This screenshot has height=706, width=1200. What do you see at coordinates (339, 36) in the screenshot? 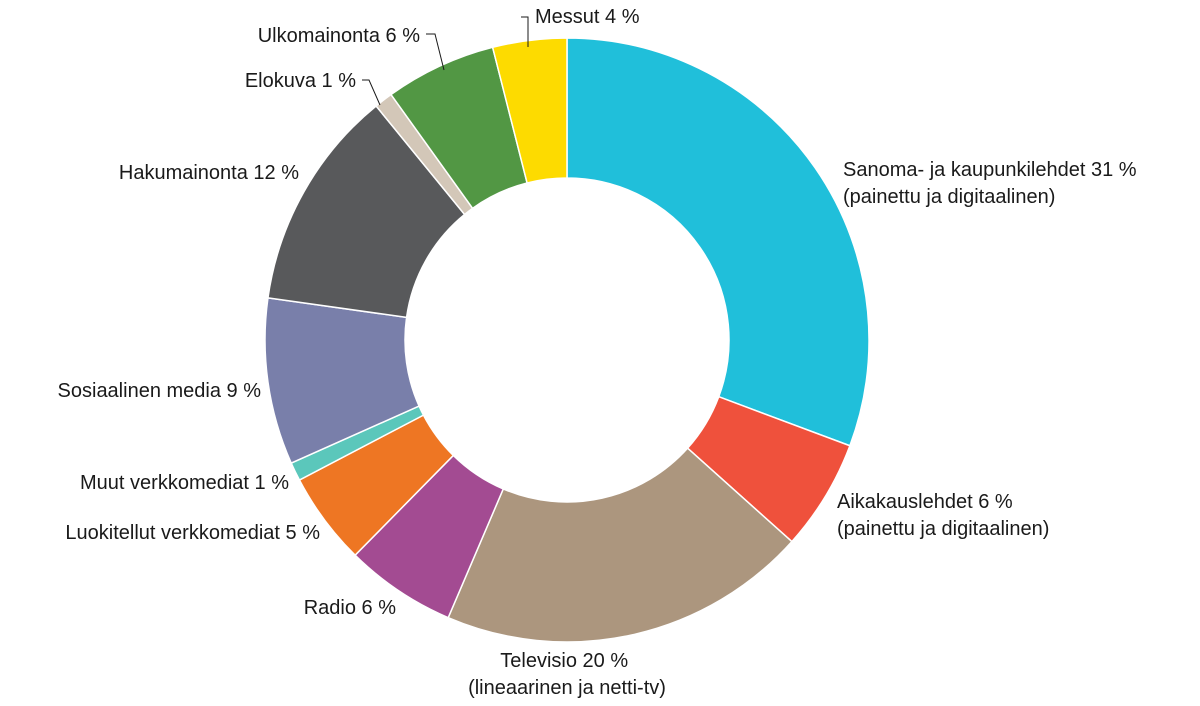
I see `label-ulkomainonta: Ulkomainonta 6 %` at bounding box center [339, 36].